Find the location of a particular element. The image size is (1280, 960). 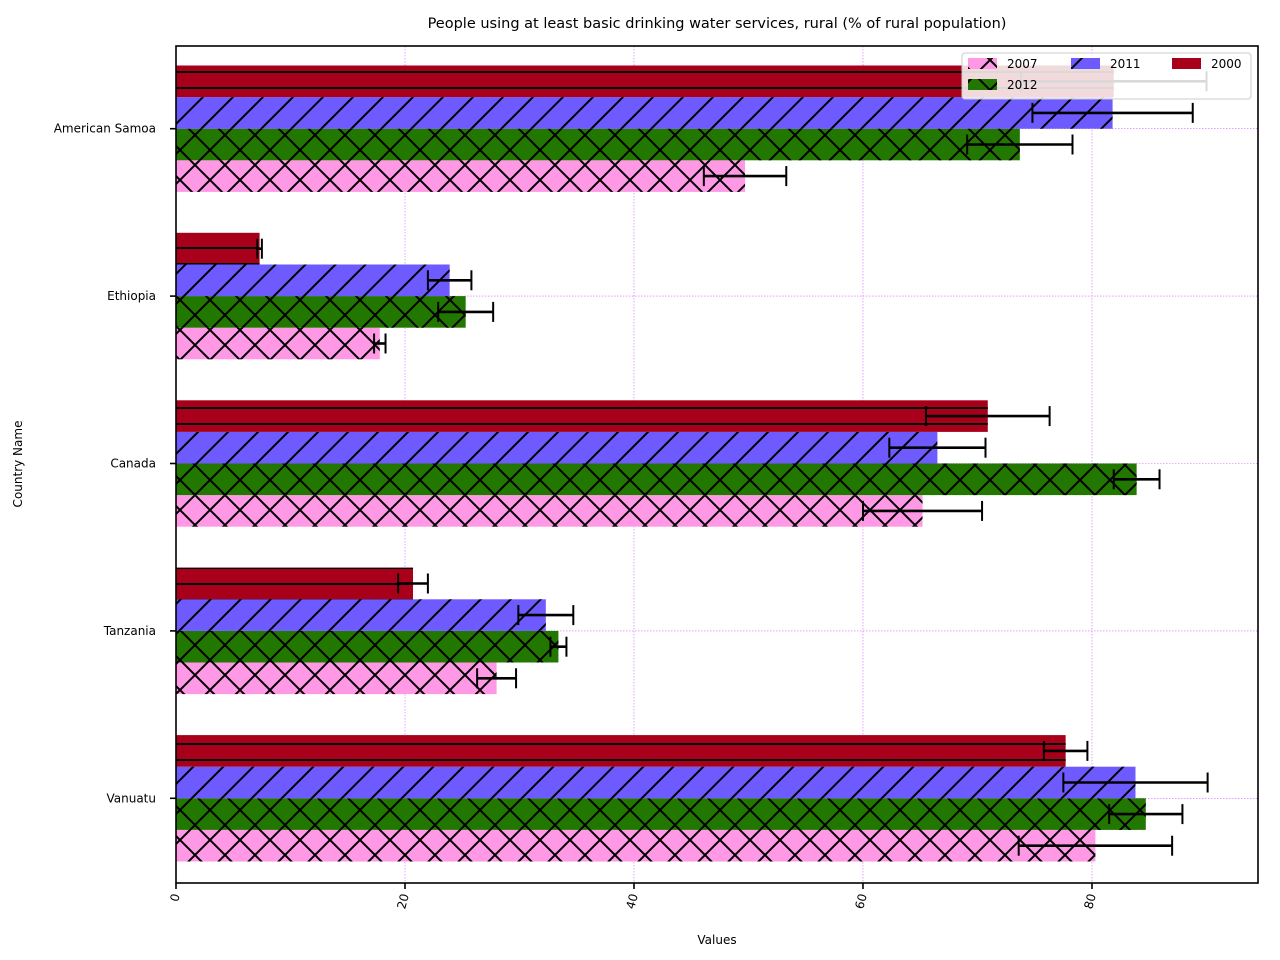

y-tick-label-2: Canada is located at coordinates (133, 464).